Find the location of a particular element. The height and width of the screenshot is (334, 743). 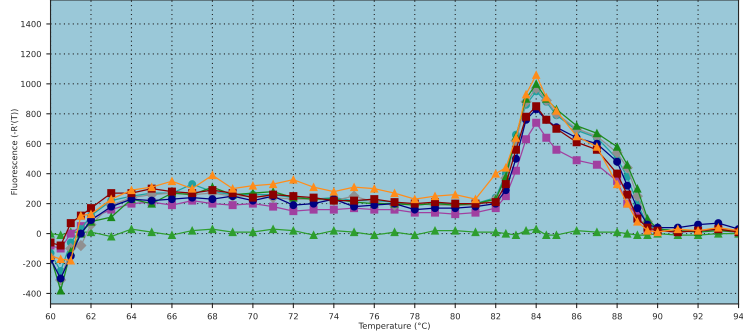

x-tick-label: 64 is located at coordinates (131, 316).